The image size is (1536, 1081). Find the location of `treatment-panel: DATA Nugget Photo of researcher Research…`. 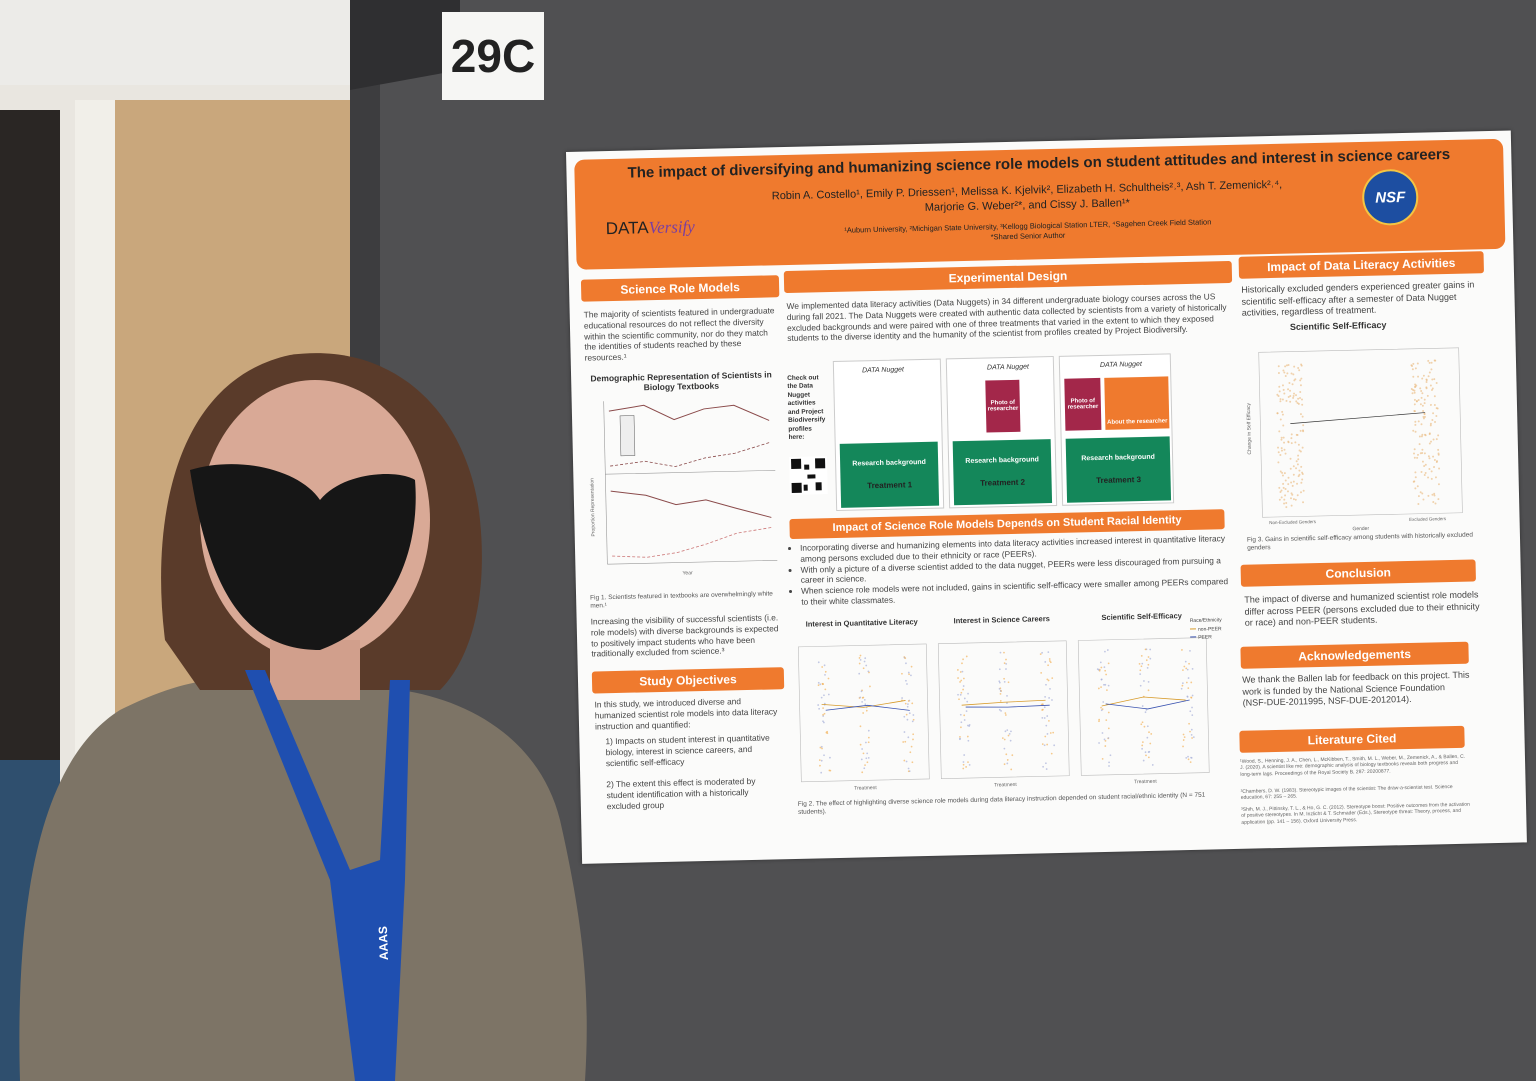

treatment-panel: DATA Nugget Photo of researcher Research… is located at coordinates (1001, 432).